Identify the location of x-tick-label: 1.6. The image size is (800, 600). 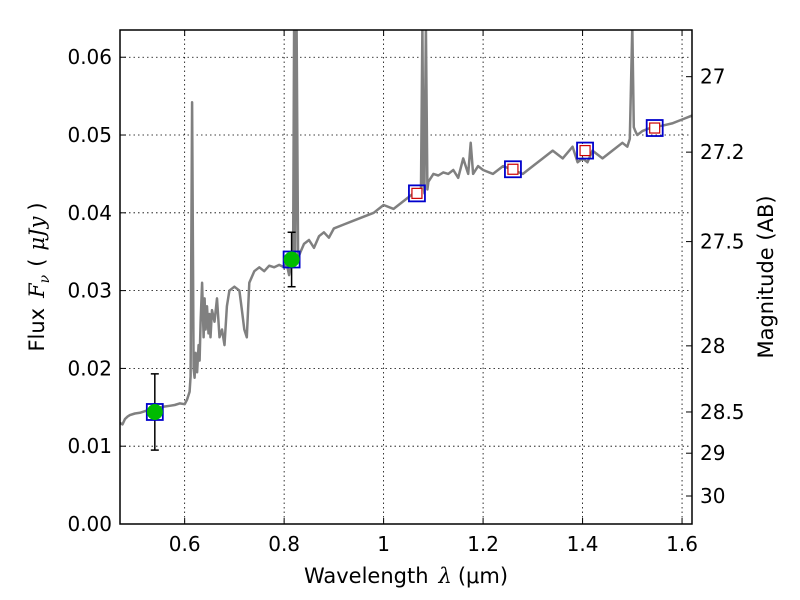
(682, 544).